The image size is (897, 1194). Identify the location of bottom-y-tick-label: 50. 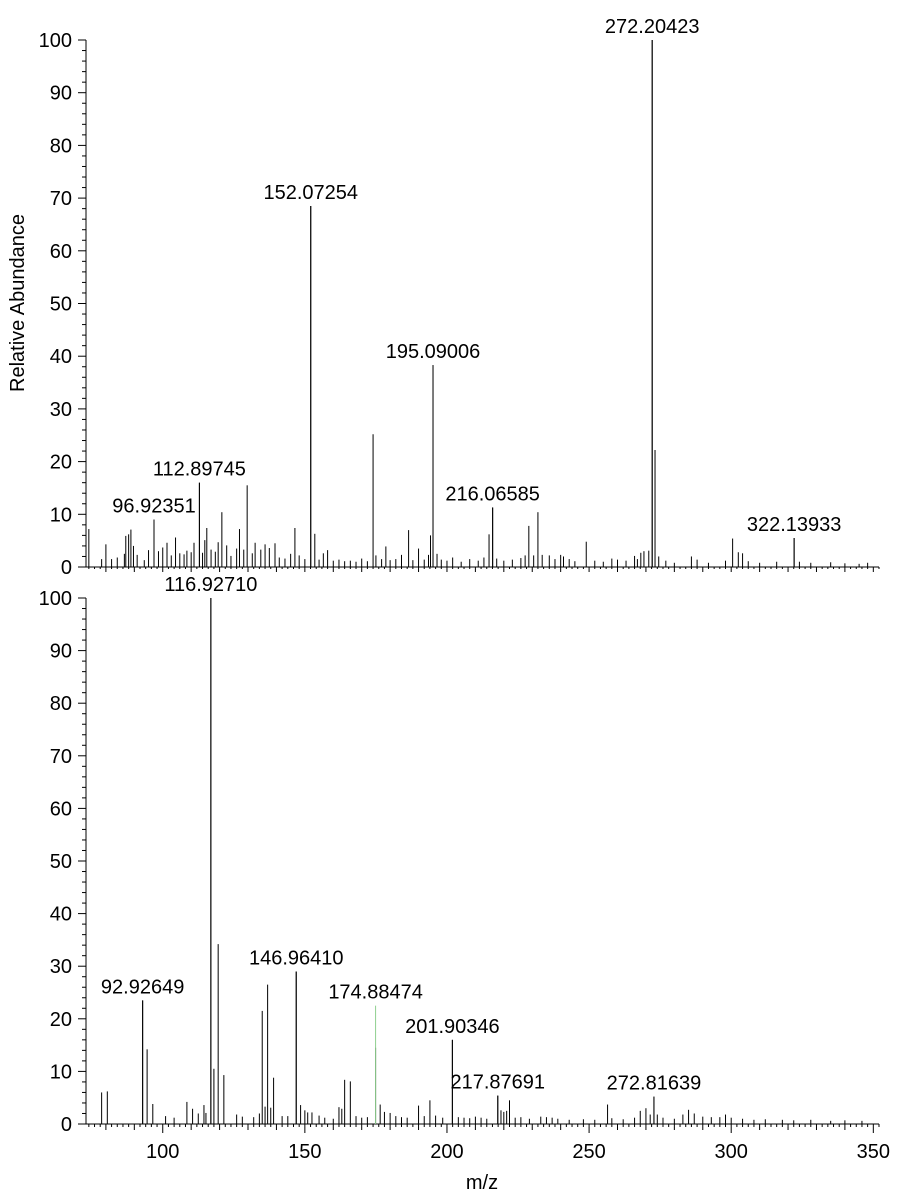
(61, 862).